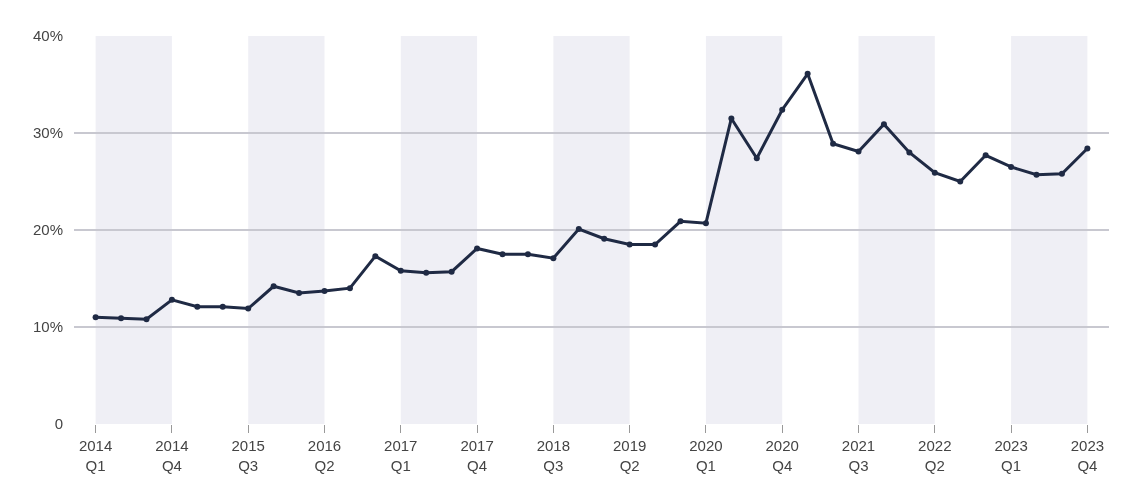 This screenshot has height=498, width=1123. I want to click on x-tick-label: 2019 Q2, so click(629, 455).